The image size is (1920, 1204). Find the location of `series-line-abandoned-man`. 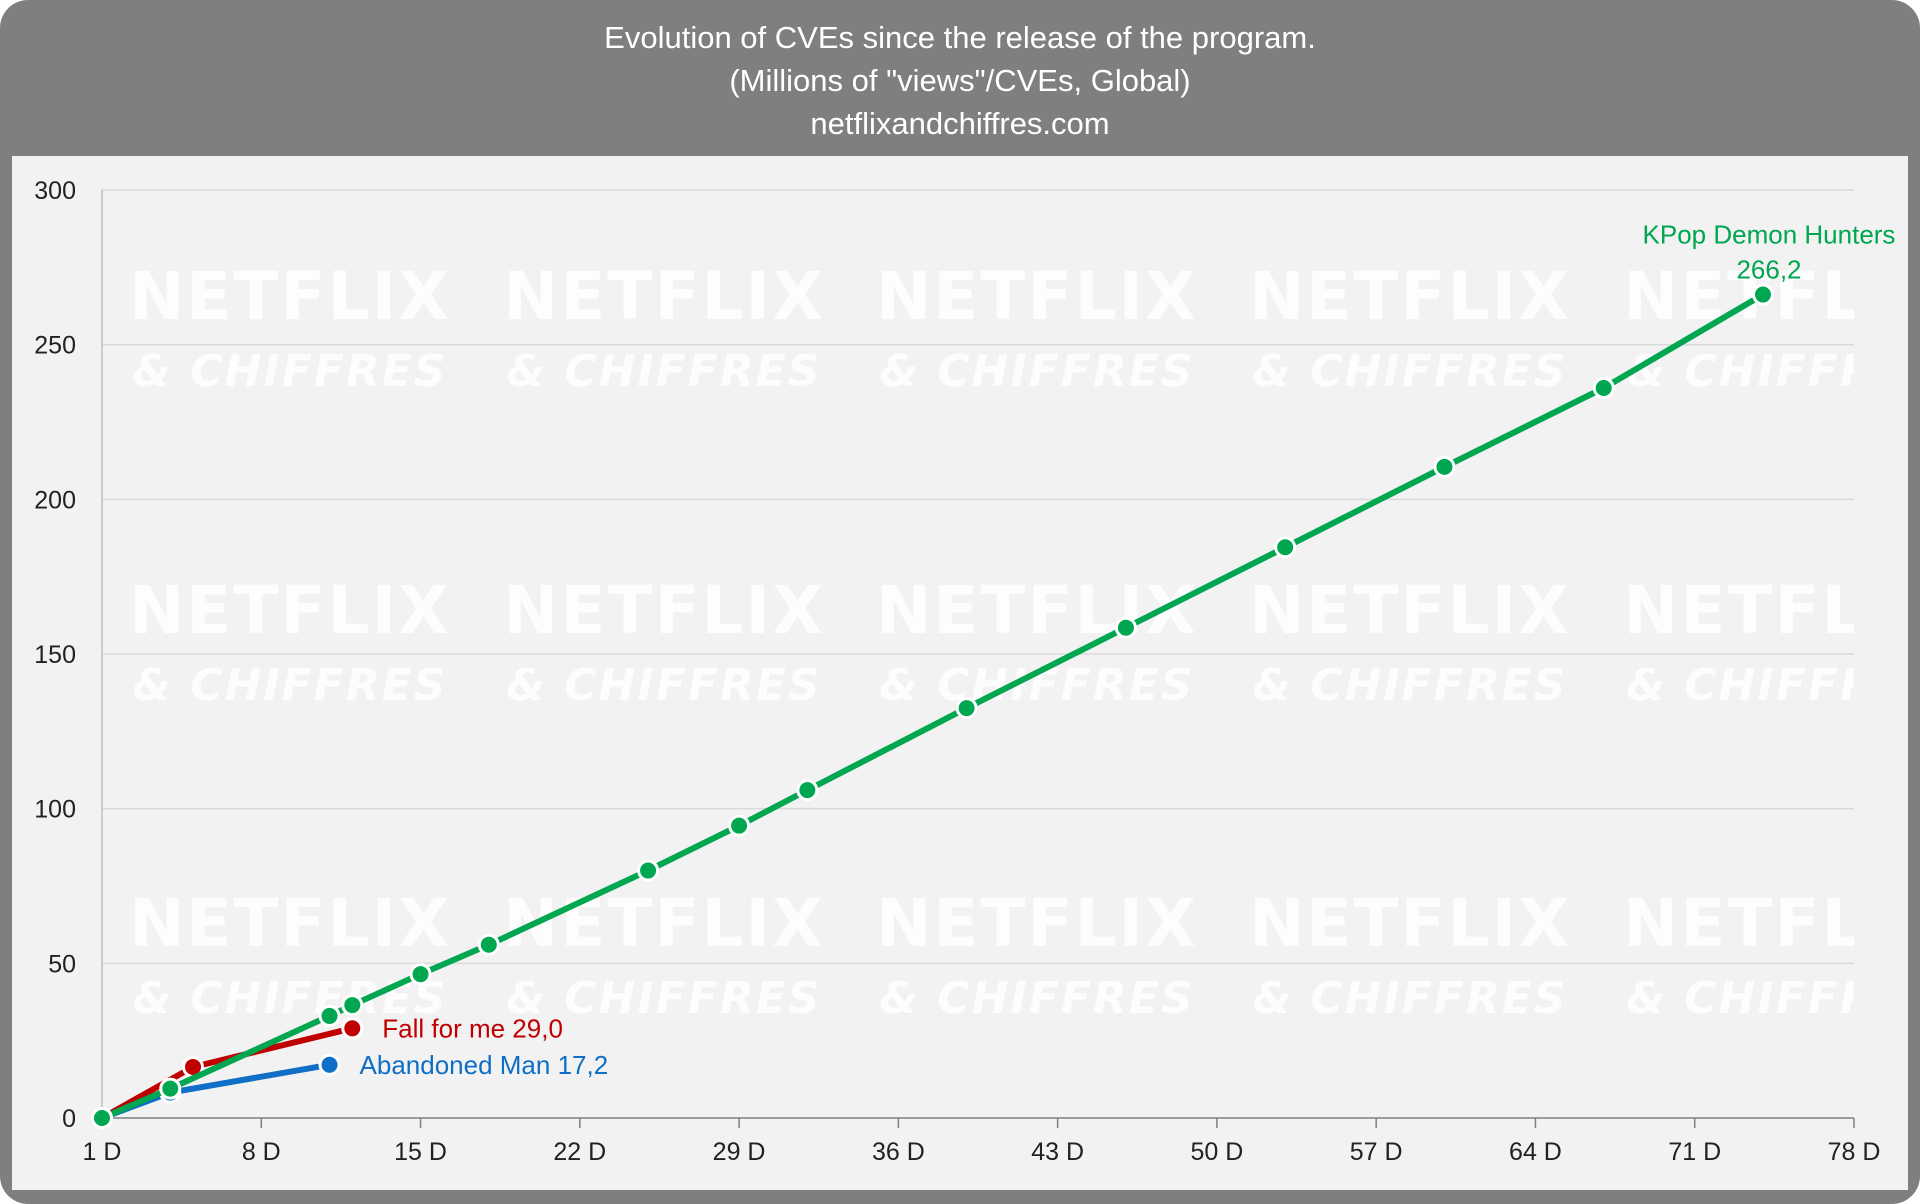

series-line-abandoned-man is located at coordinates (216, 1091).